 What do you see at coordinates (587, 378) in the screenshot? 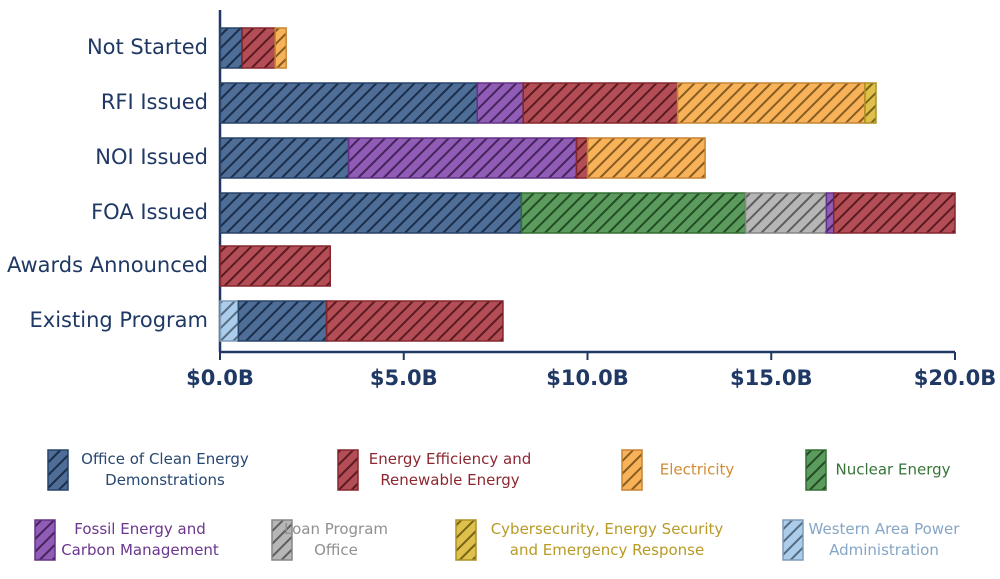
I see `x-tick-label: $10.0B` at bounding box center [587, 378].